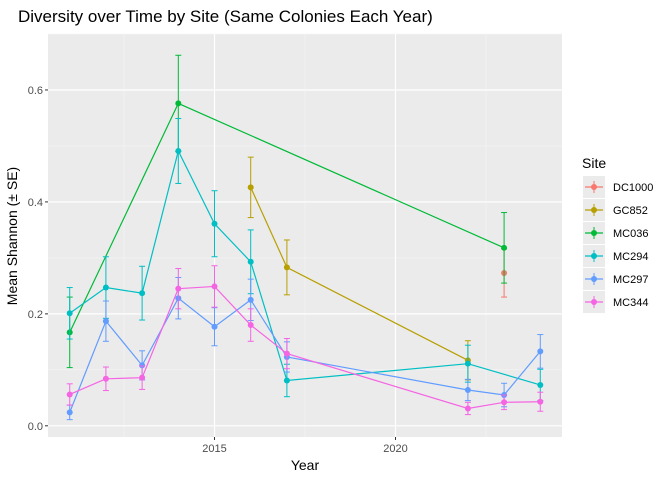 The height and width of the screenshot is (480, 672). What do you see at coordinates (633, 188) in the screenshot?
I see `legend-label: DC1000` at bounding box center [633, 188].